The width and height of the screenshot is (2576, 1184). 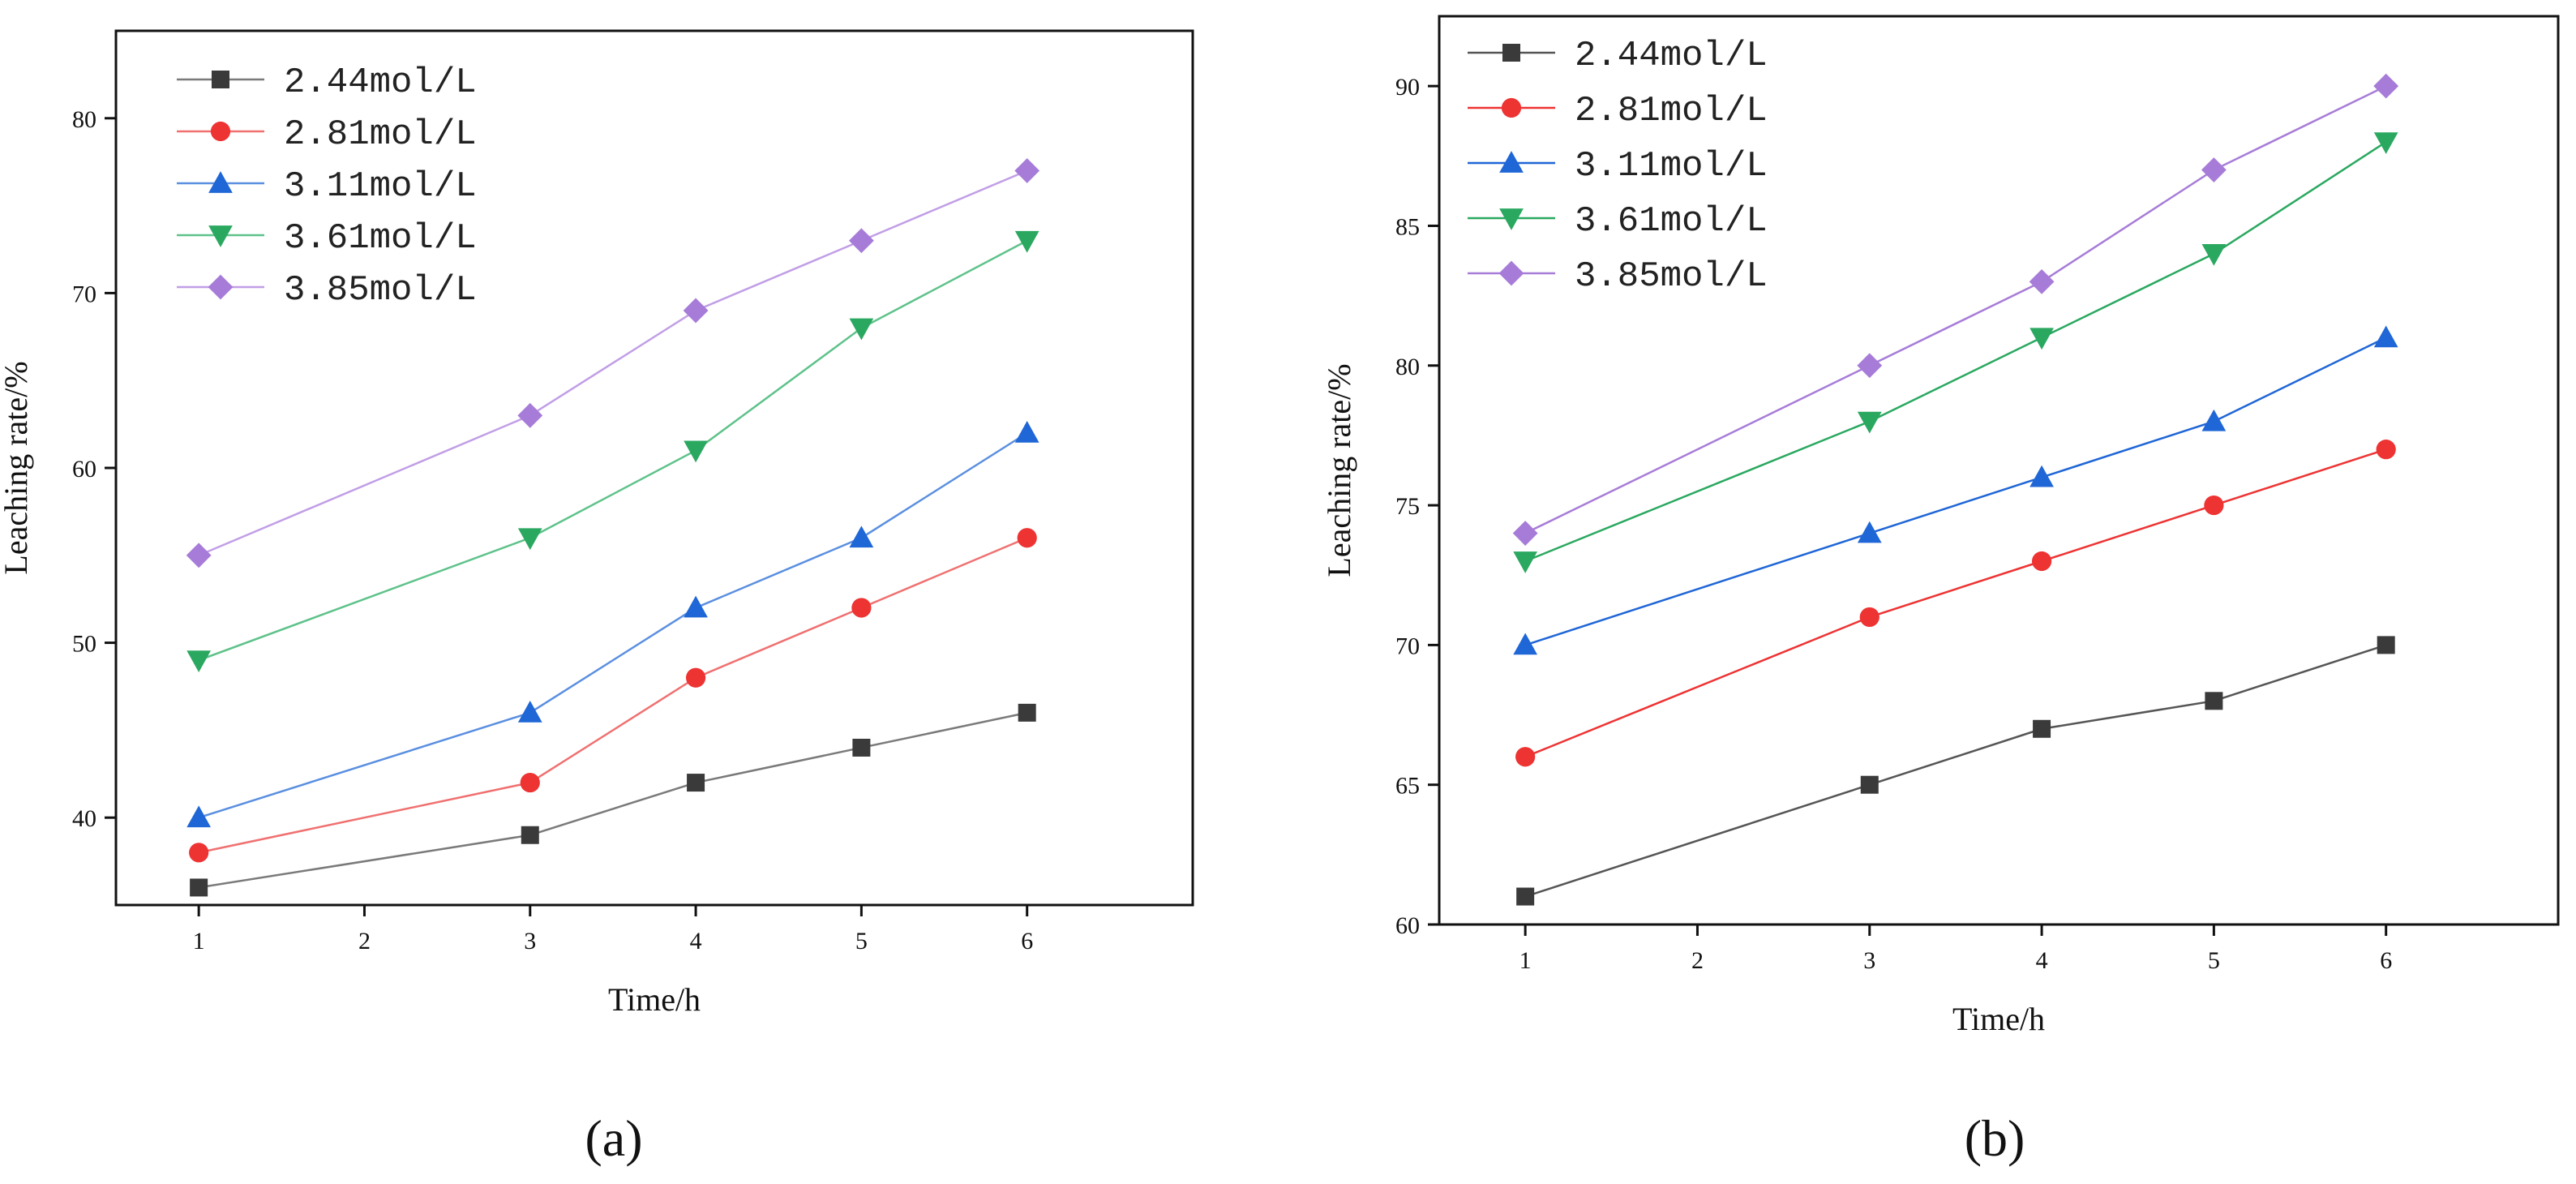 I want to click on panel-label: (b), so click(x=1995, y=1138).